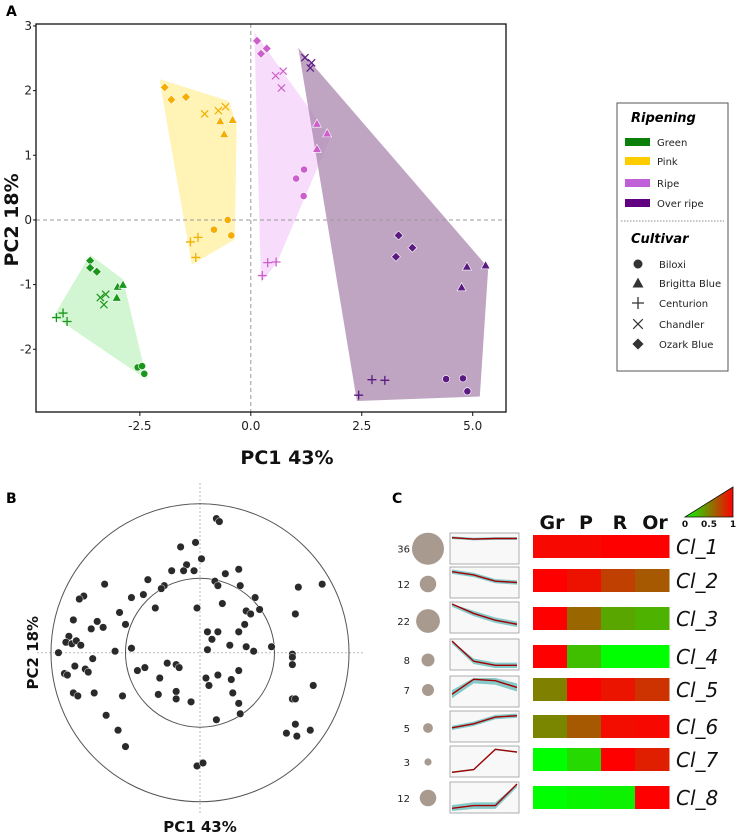 The image size is (737, 836). I want to click on triangle-icon, so click(638, 282).